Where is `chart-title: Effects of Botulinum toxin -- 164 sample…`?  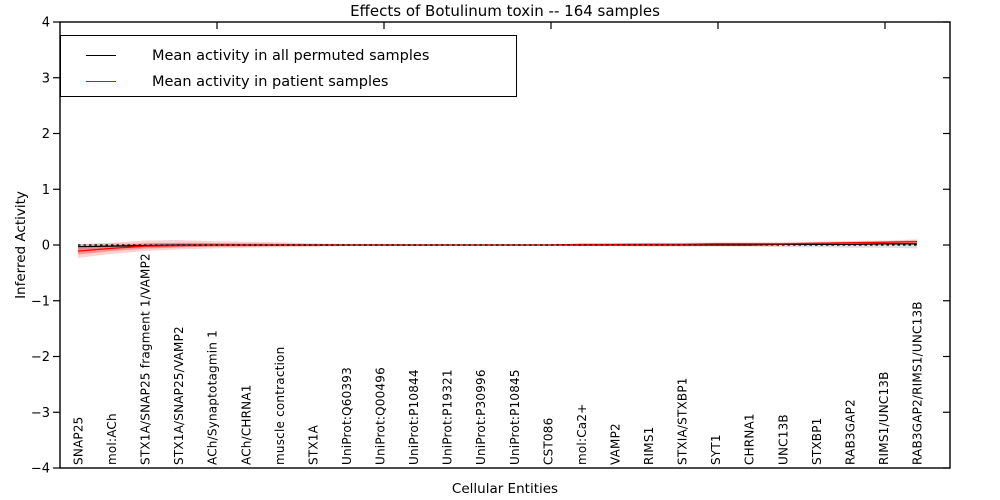
chart-title: Effects of Botulinum toxin -- 164 sample… is located at coordinates (505, 11).